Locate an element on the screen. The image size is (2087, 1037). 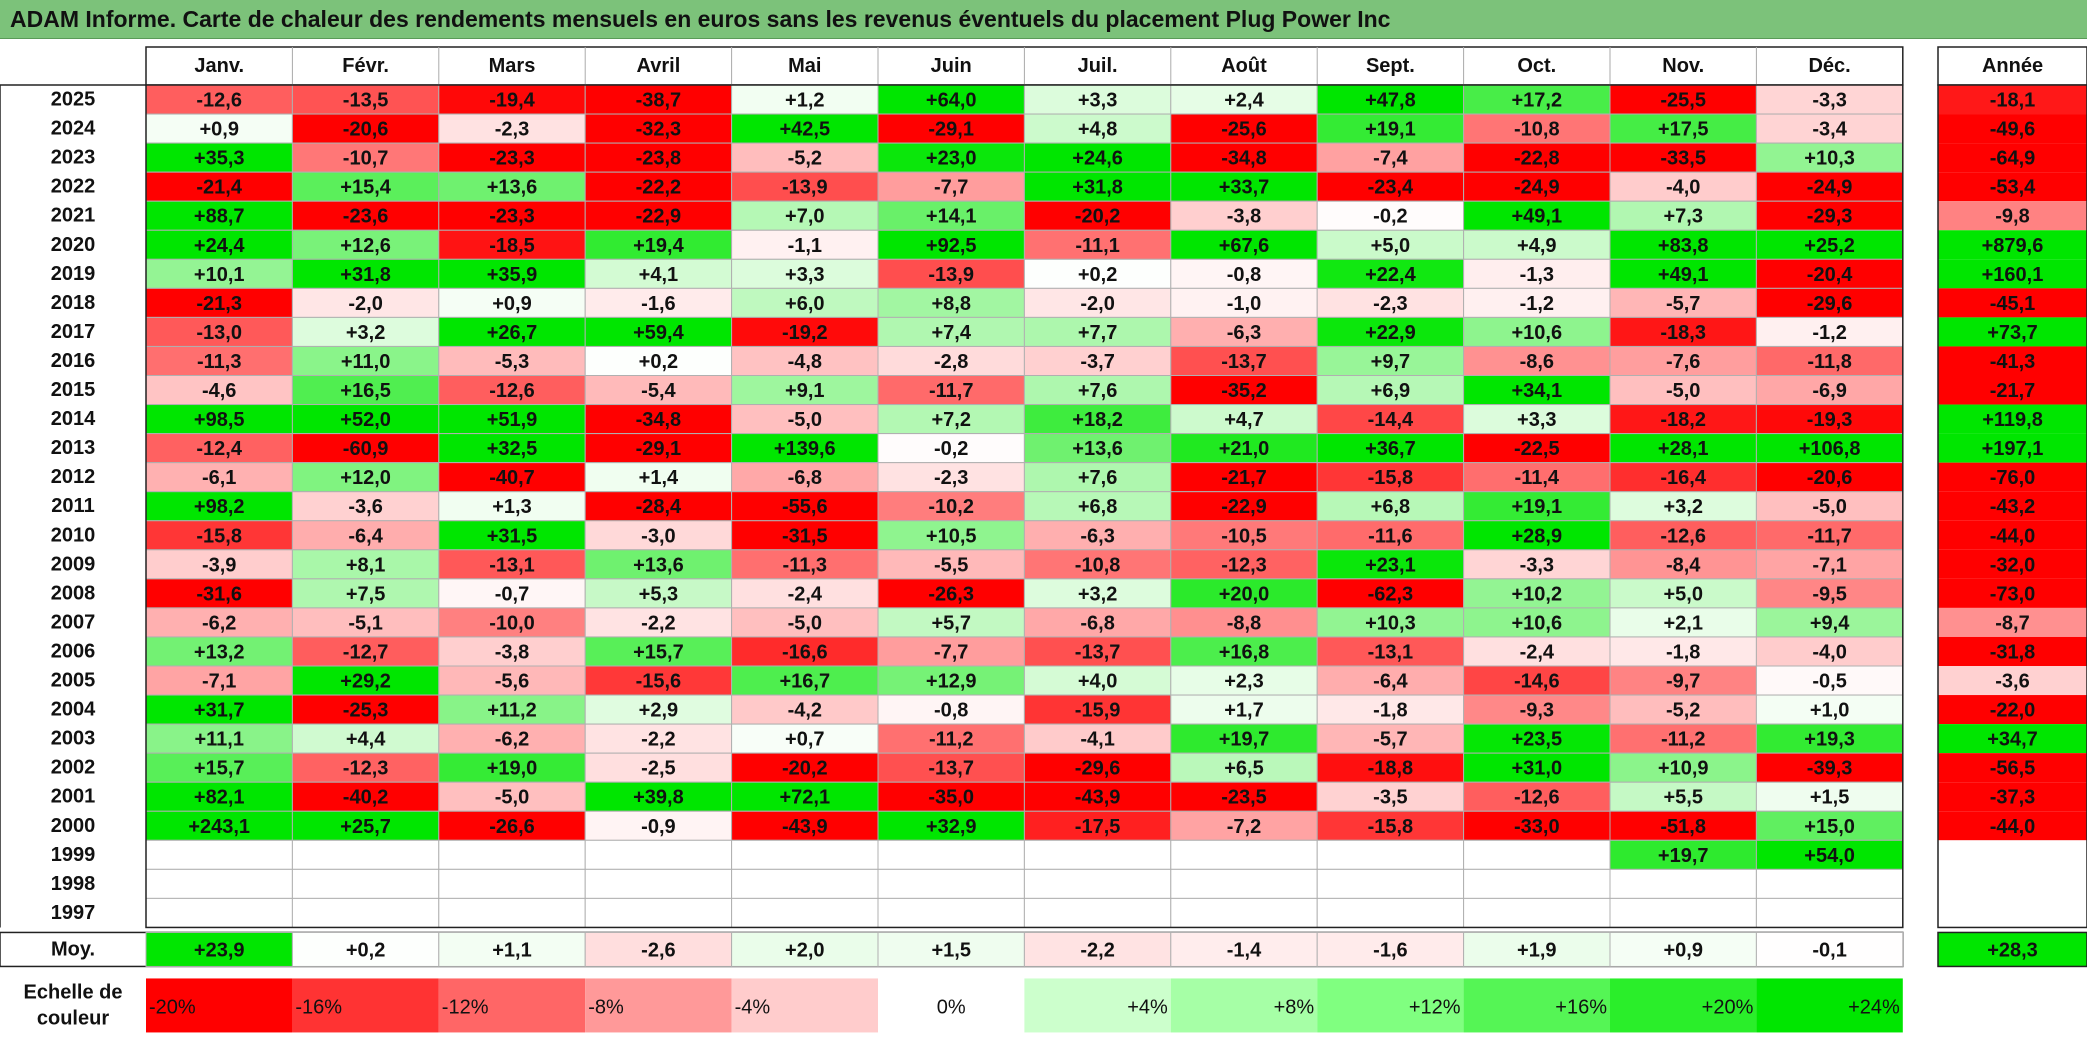
cell-value: +5,0 is located at coordinates (1390, 246).